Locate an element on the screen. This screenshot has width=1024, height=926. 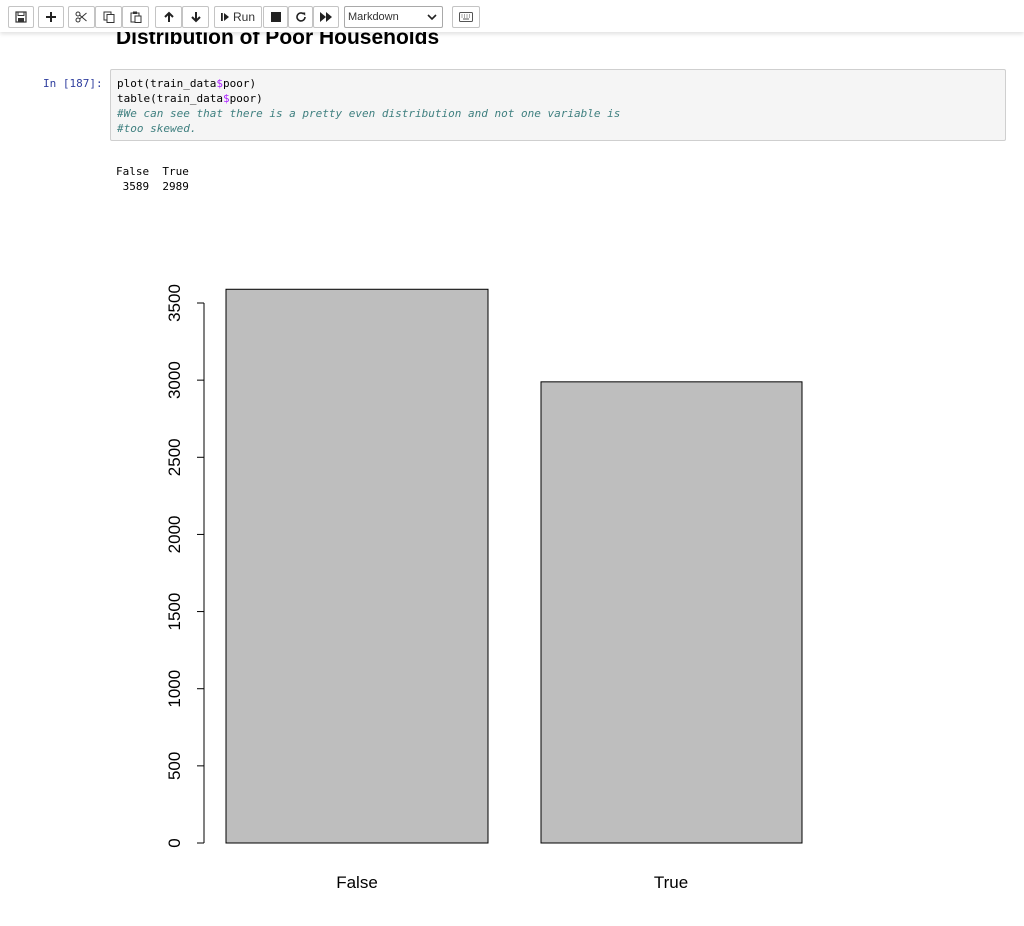
insert-cell-button is located at coordinates (51, 17).